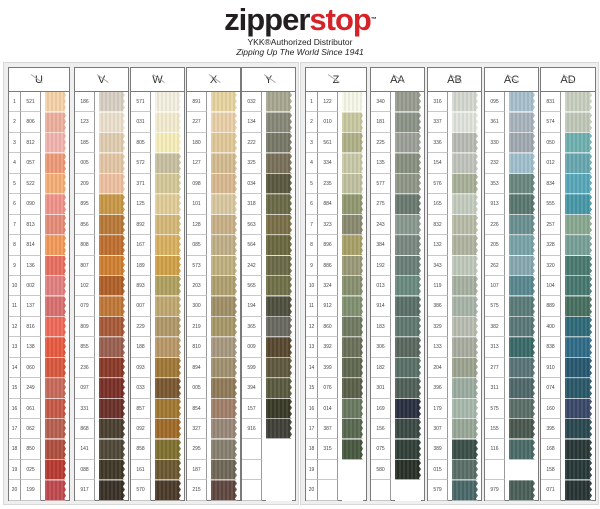 This screenshot has height=509, width=600. Describe the element at coordinates (157, 347) in the screenshot. I see `shade-row: 188` at that location.